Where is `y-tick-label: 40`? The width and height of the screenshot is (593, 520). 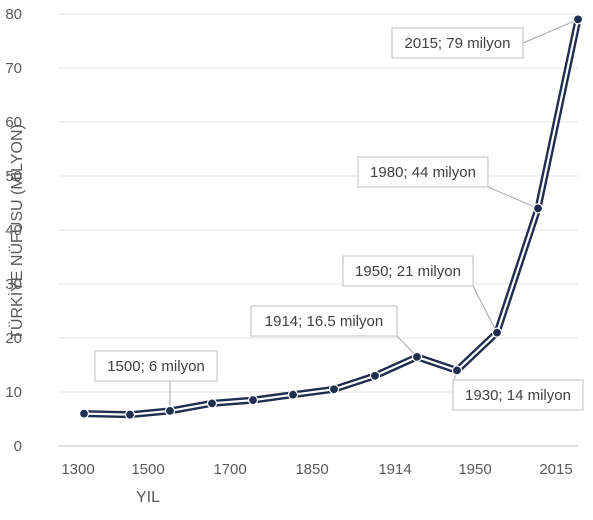 y-tick-label: 40 is located at coordinates (13, 230).